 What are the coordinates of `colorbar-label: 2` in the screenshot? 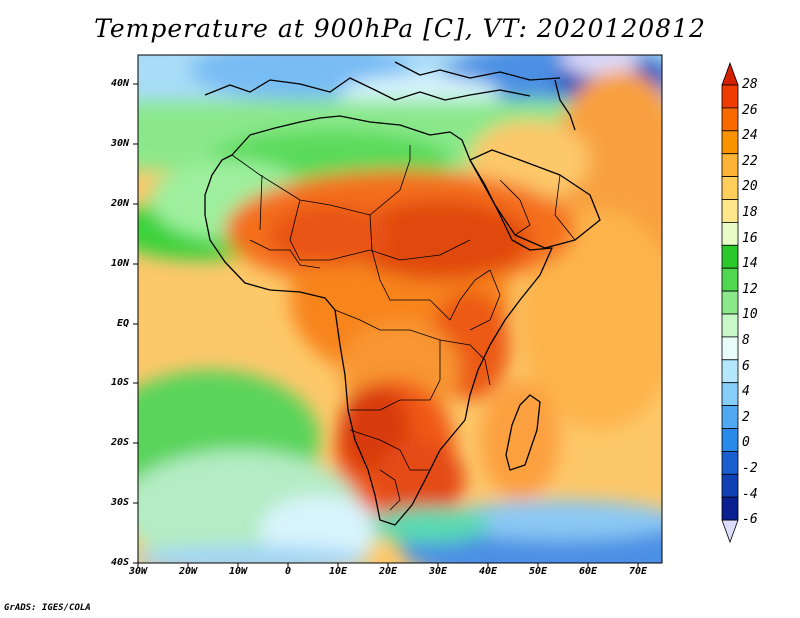 It's located at (746, 417).